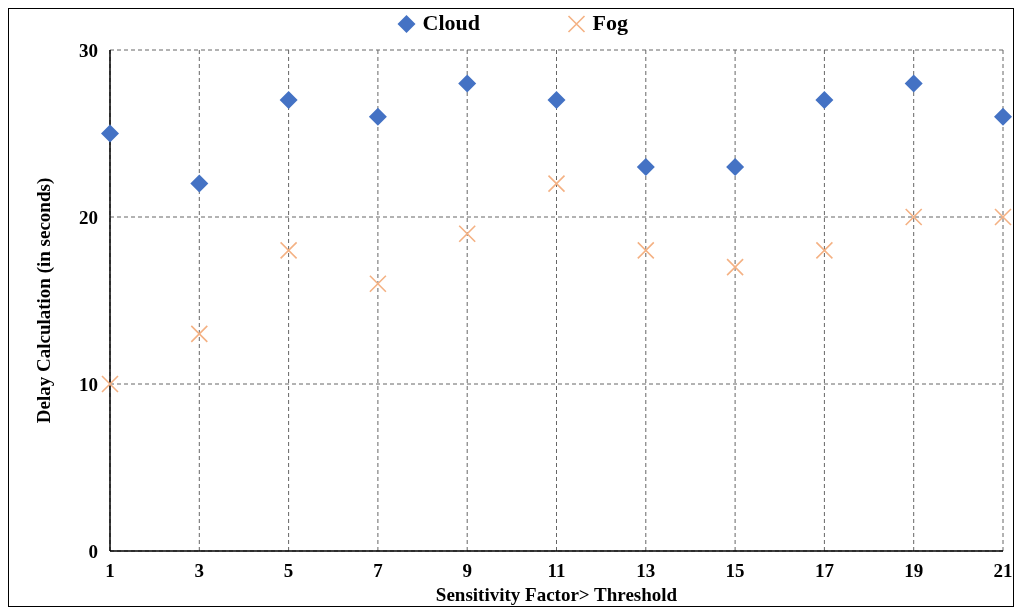 The width and height of the screenshot is (1022, 615). What do you see at coordinates (199, 570) in the screenshot?
I see `x-tick-label: 3` at bounding box center [199, 570].